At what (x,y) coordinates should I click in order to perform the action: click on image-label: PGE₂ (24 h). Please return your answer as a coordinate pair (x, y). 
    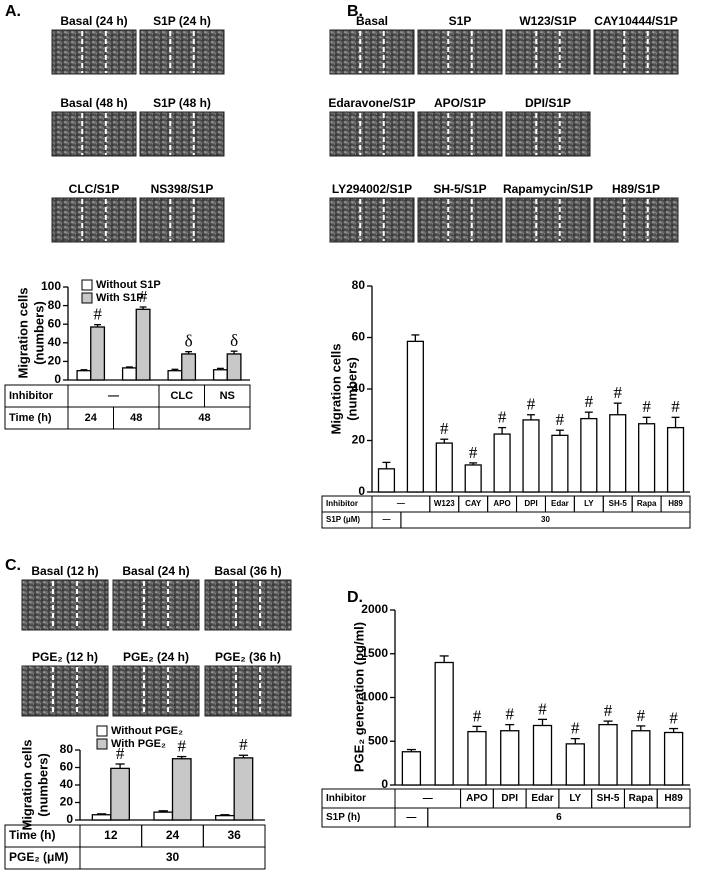
    Looking at the image, I should click on (156, 657).